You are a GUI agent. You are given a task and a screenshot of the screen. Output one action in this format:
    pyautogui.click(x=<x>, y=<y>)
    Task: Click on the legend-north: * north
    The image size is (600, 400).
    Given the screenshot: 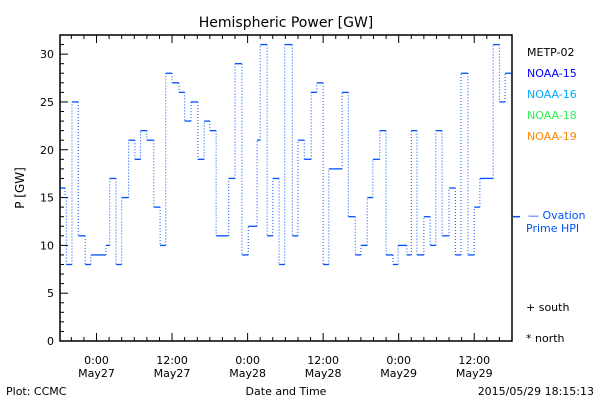 What is the action you would take?
    pyautogui.click(x=545, y=338)
    